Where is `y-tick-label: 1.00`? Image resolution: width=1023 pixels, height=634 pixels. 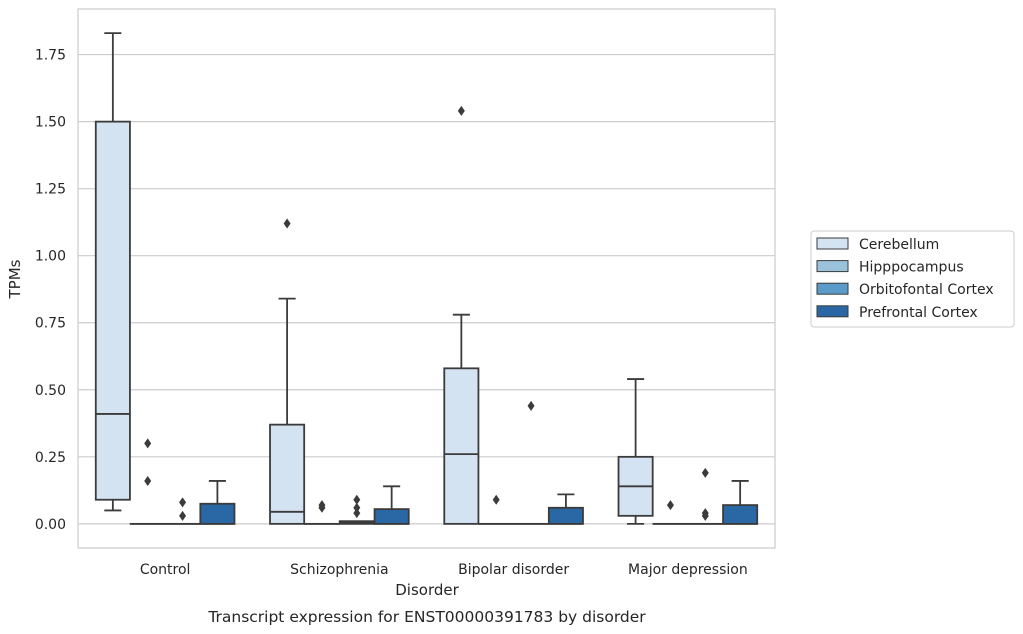 y-tick-label: 1.00 is located at coordinates (50, 257).